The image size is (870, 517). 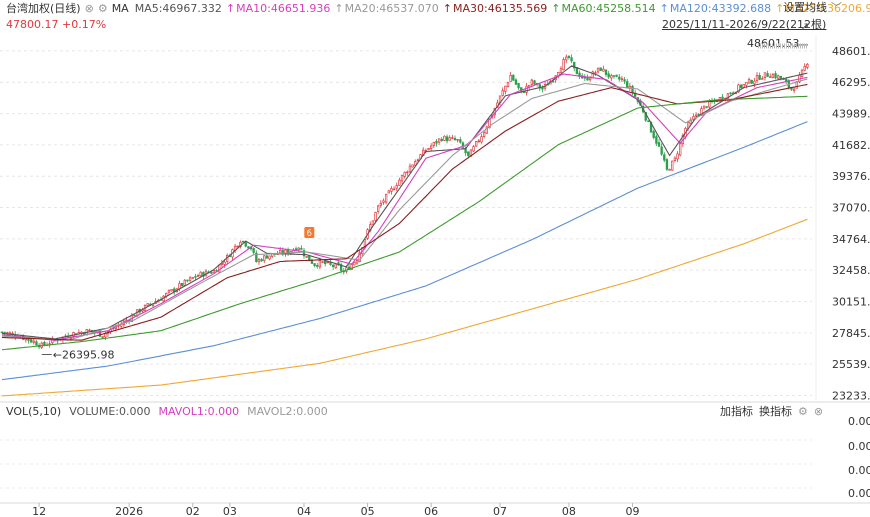 I want to click on ma60-value: MA60:45258.514, so click(x=608, y=8).